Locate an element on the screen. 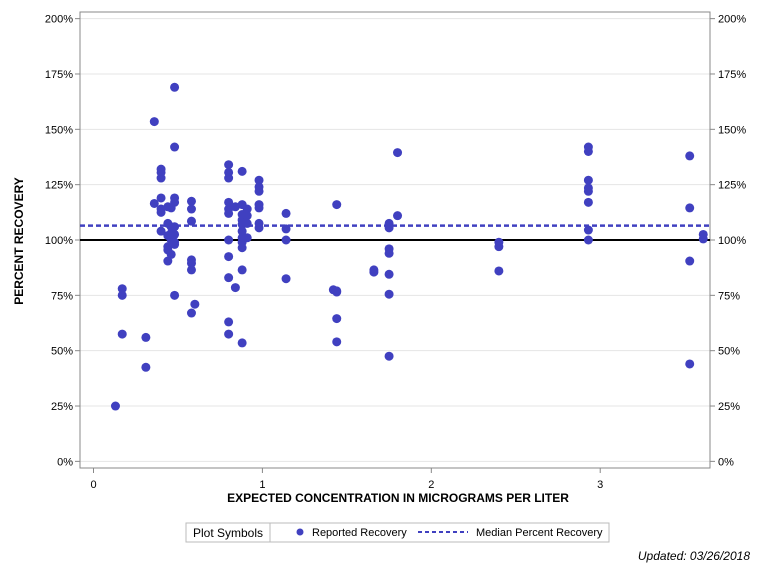 This screenshot has height=576, width=768. legend-marker-reported-recovery is located at coordinates (300, 532).